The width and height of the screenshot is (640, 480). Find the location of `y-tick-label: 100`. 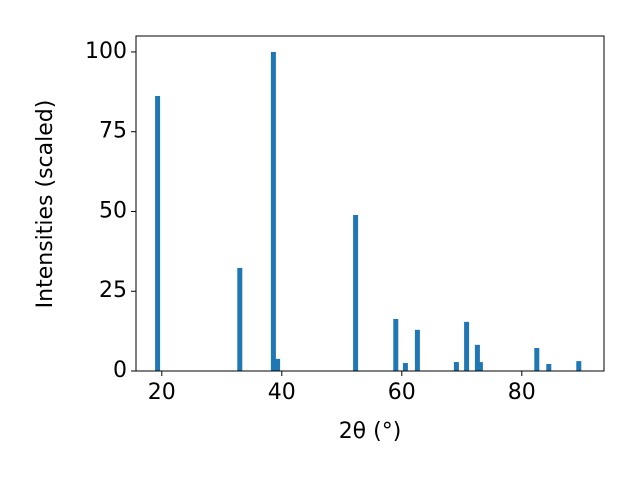

y-tick-label: 100 is located at coordinates (106, 51).